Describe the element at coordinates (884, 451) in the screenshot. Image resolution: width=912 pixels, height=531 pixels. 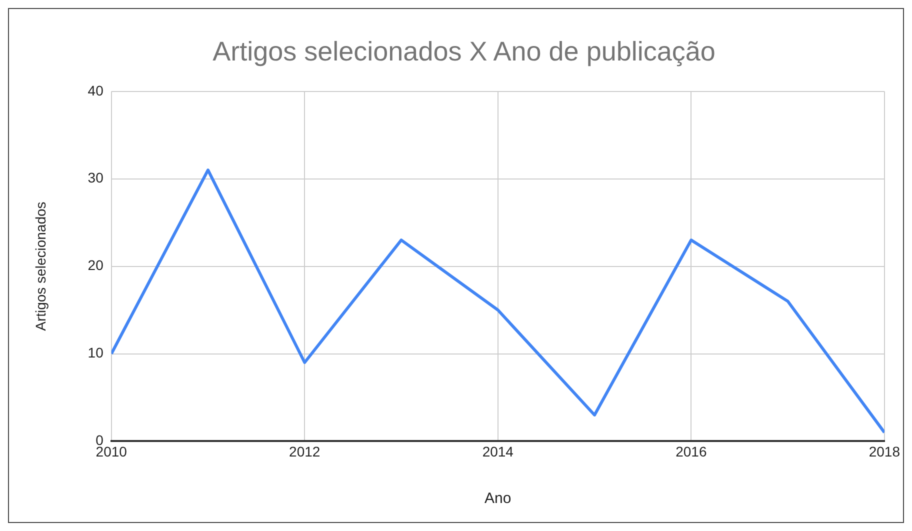
I see `x-tick-label: 2018` at that location.